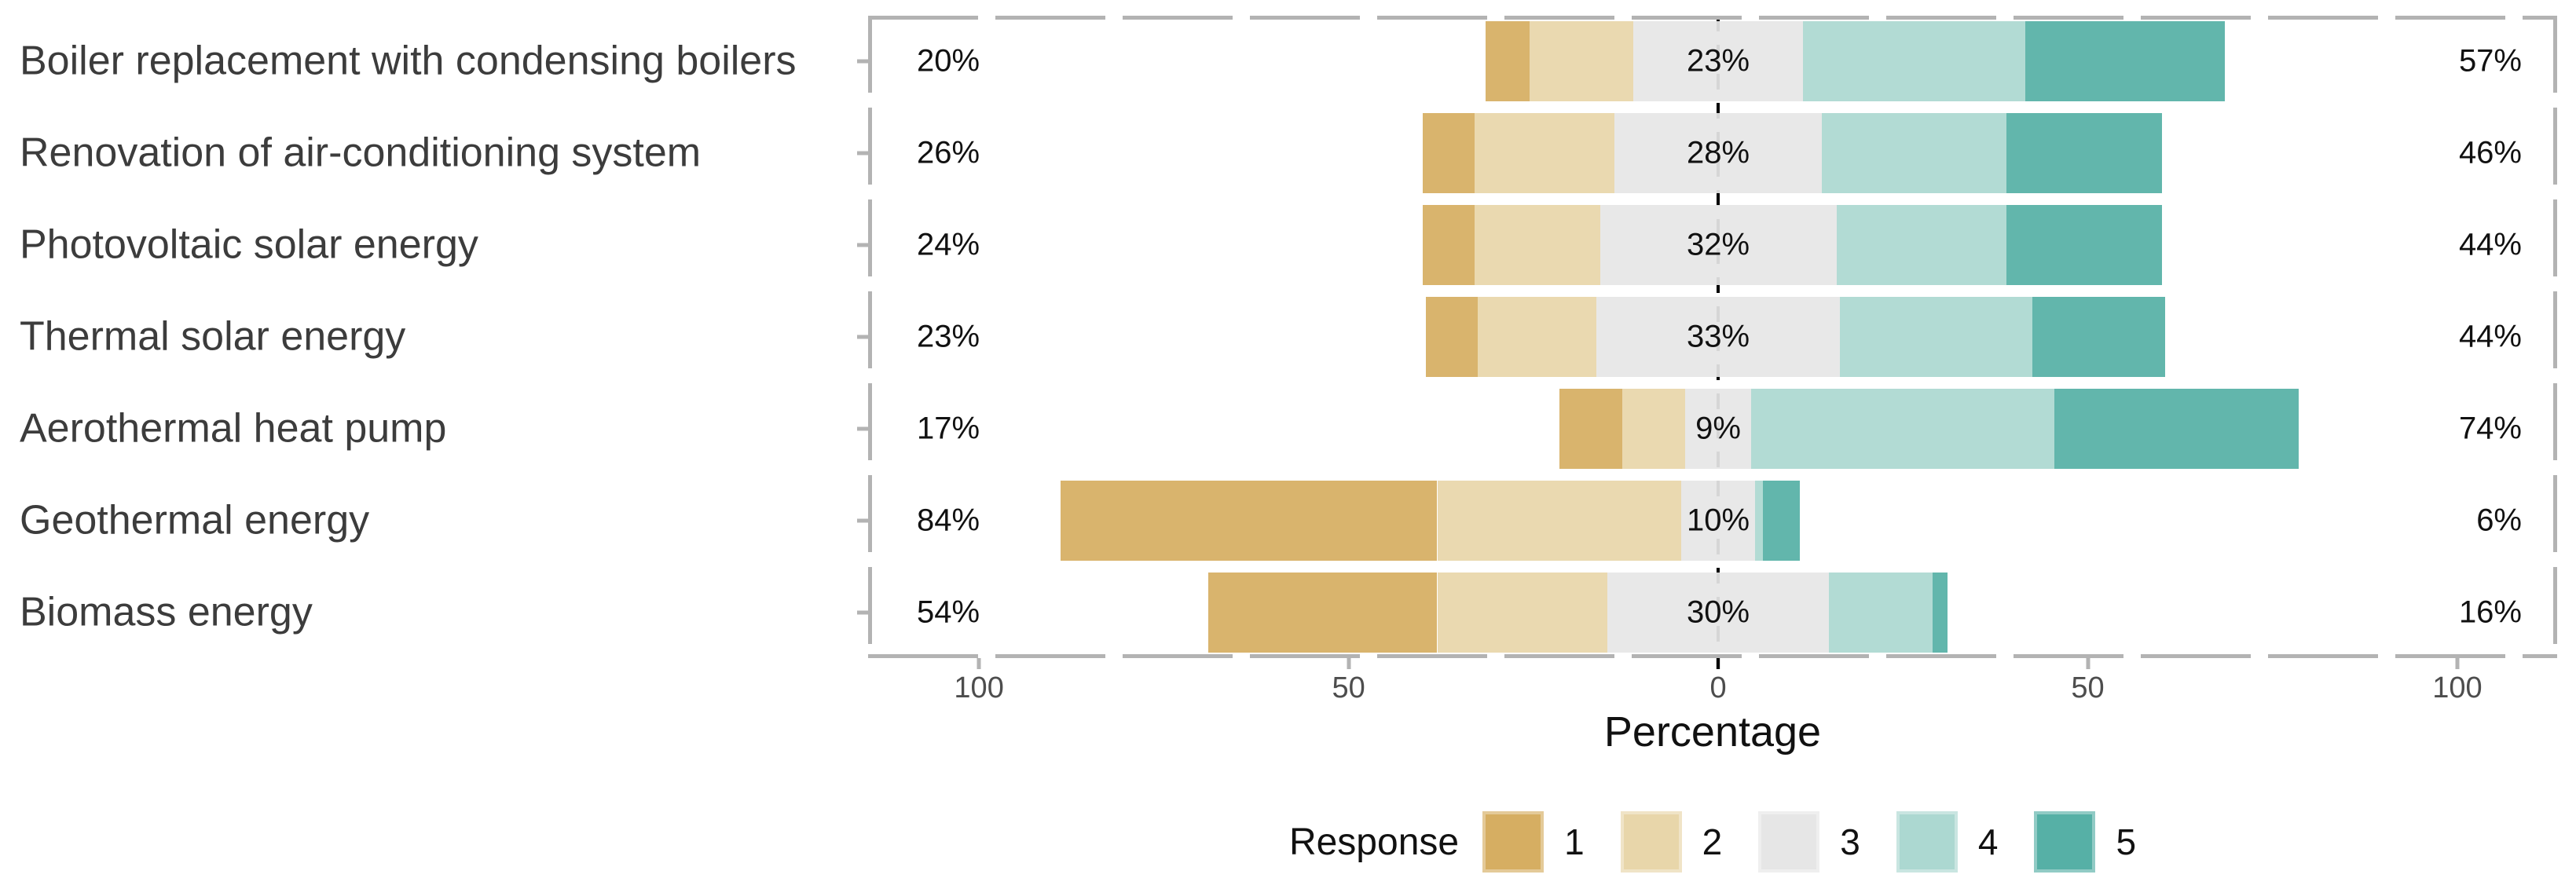  Describe the element at coordinates (949, 244) in the screenshot. I see `low-percent-label: 24%` at that location.